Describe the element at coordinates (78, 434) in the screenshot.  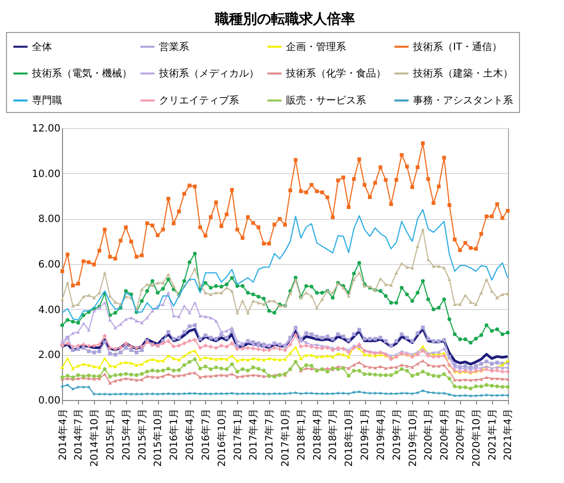
I see `x-tick-label: 2014年7月` at that location.